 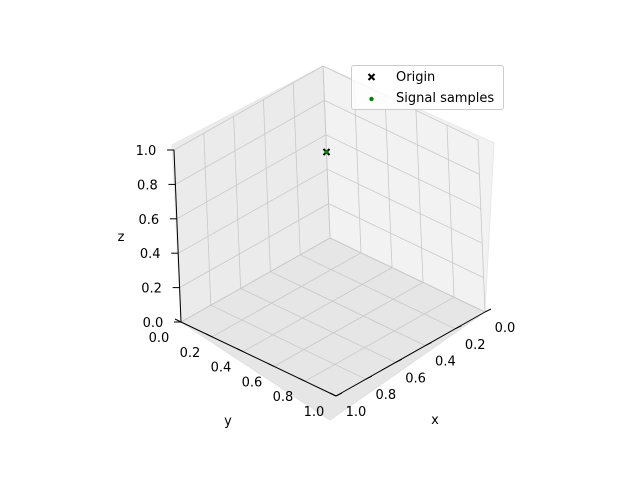 What do you see at coordinates (356, 412) in the screenshot?
I see `x-tick-label: 1.0` at bounding box center [356, 412].